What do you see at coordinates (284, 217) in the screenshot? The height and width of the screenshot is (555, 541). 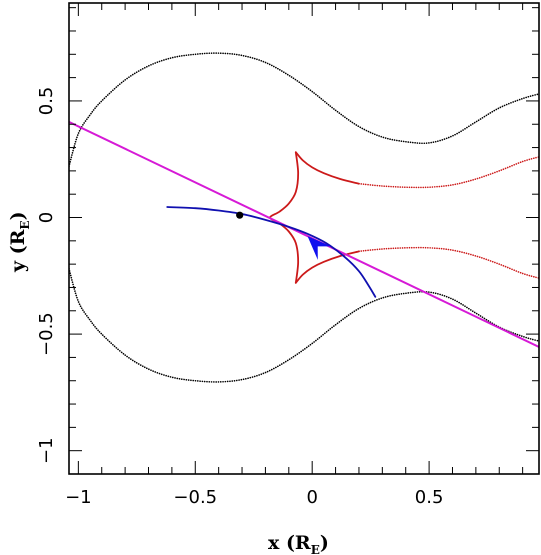 I see `caustic-left` at bounding box center [284, 217].